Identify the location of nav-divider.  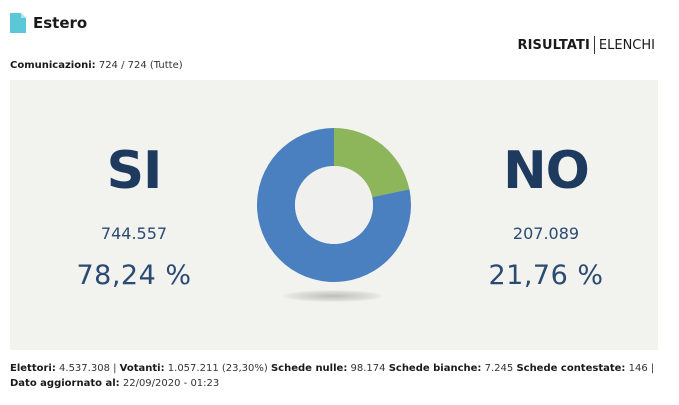
(594, 45).